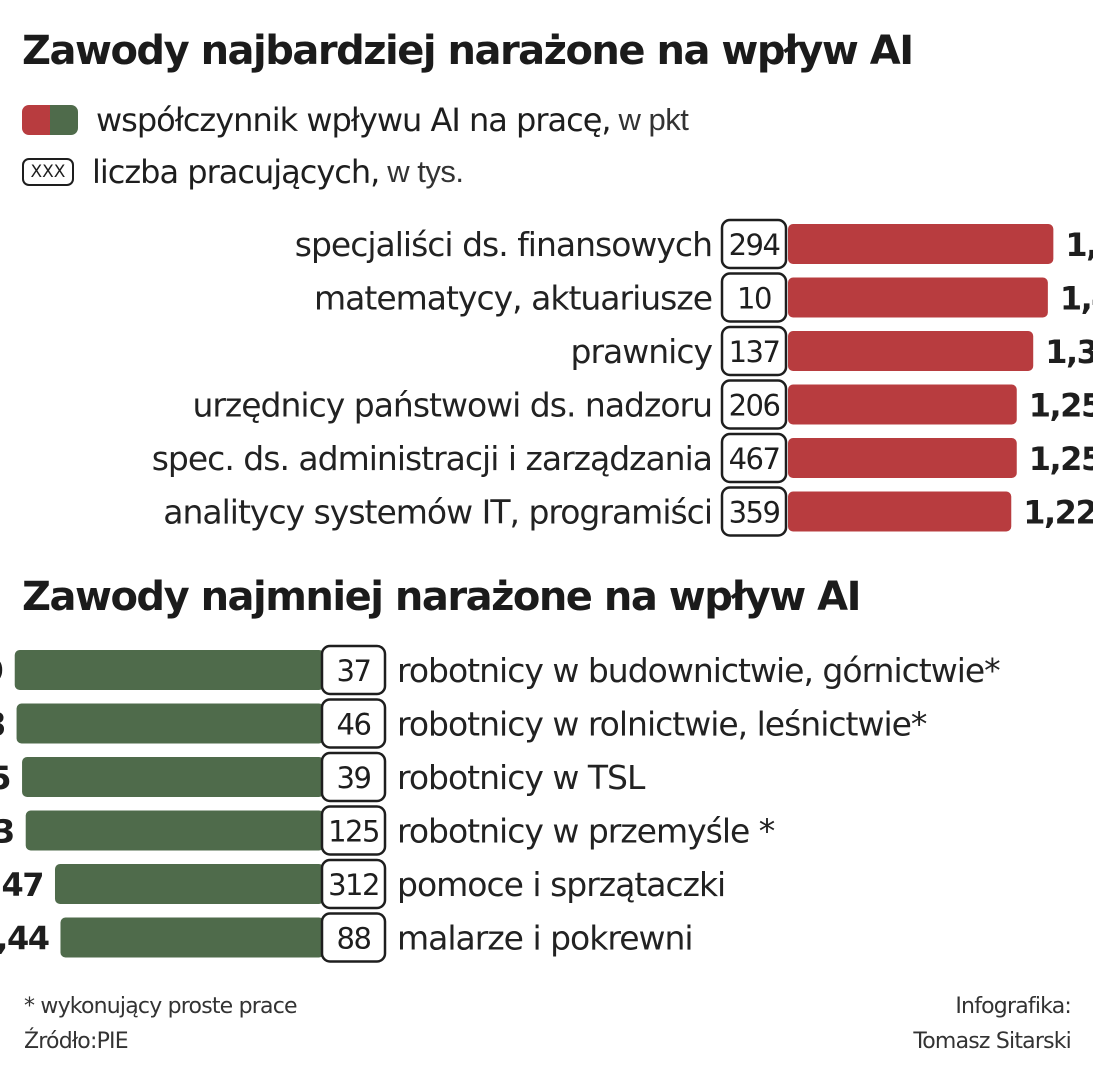 The height and width of the screenshot is (1080, 1093). Describe the element at coordinates (653, 119) in the screenshot. I see `legend-coefficient-unit: w pkt` at that location.